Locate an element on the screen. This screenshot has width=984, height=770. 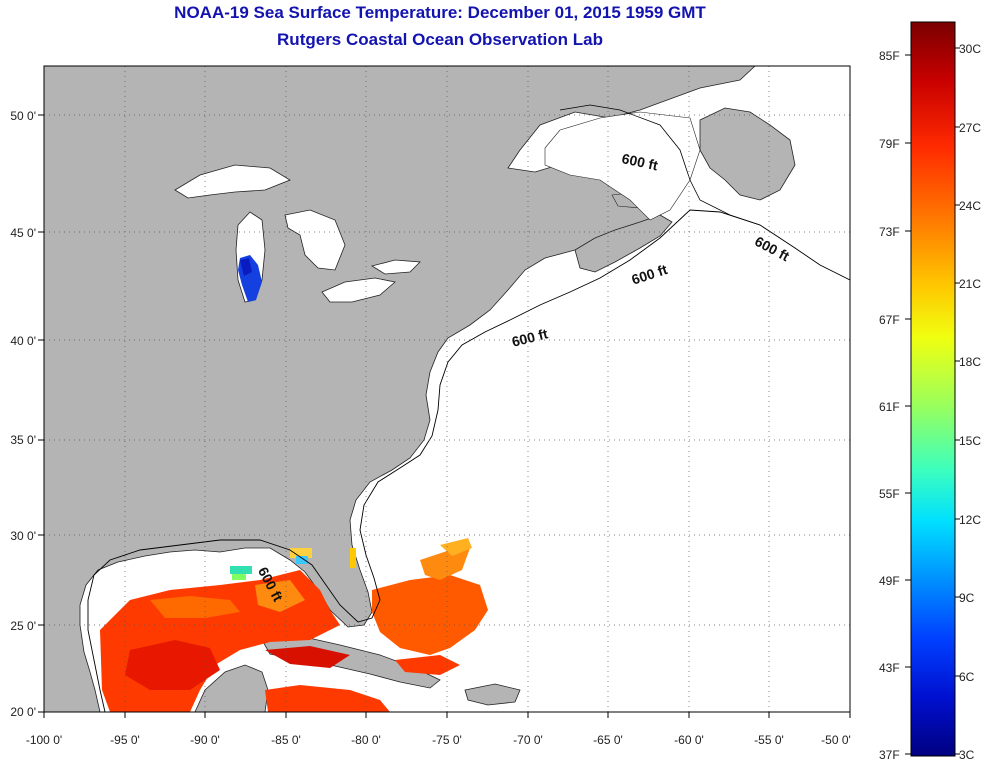
cb-f-37: 37F is located at coordinates (889, 755).